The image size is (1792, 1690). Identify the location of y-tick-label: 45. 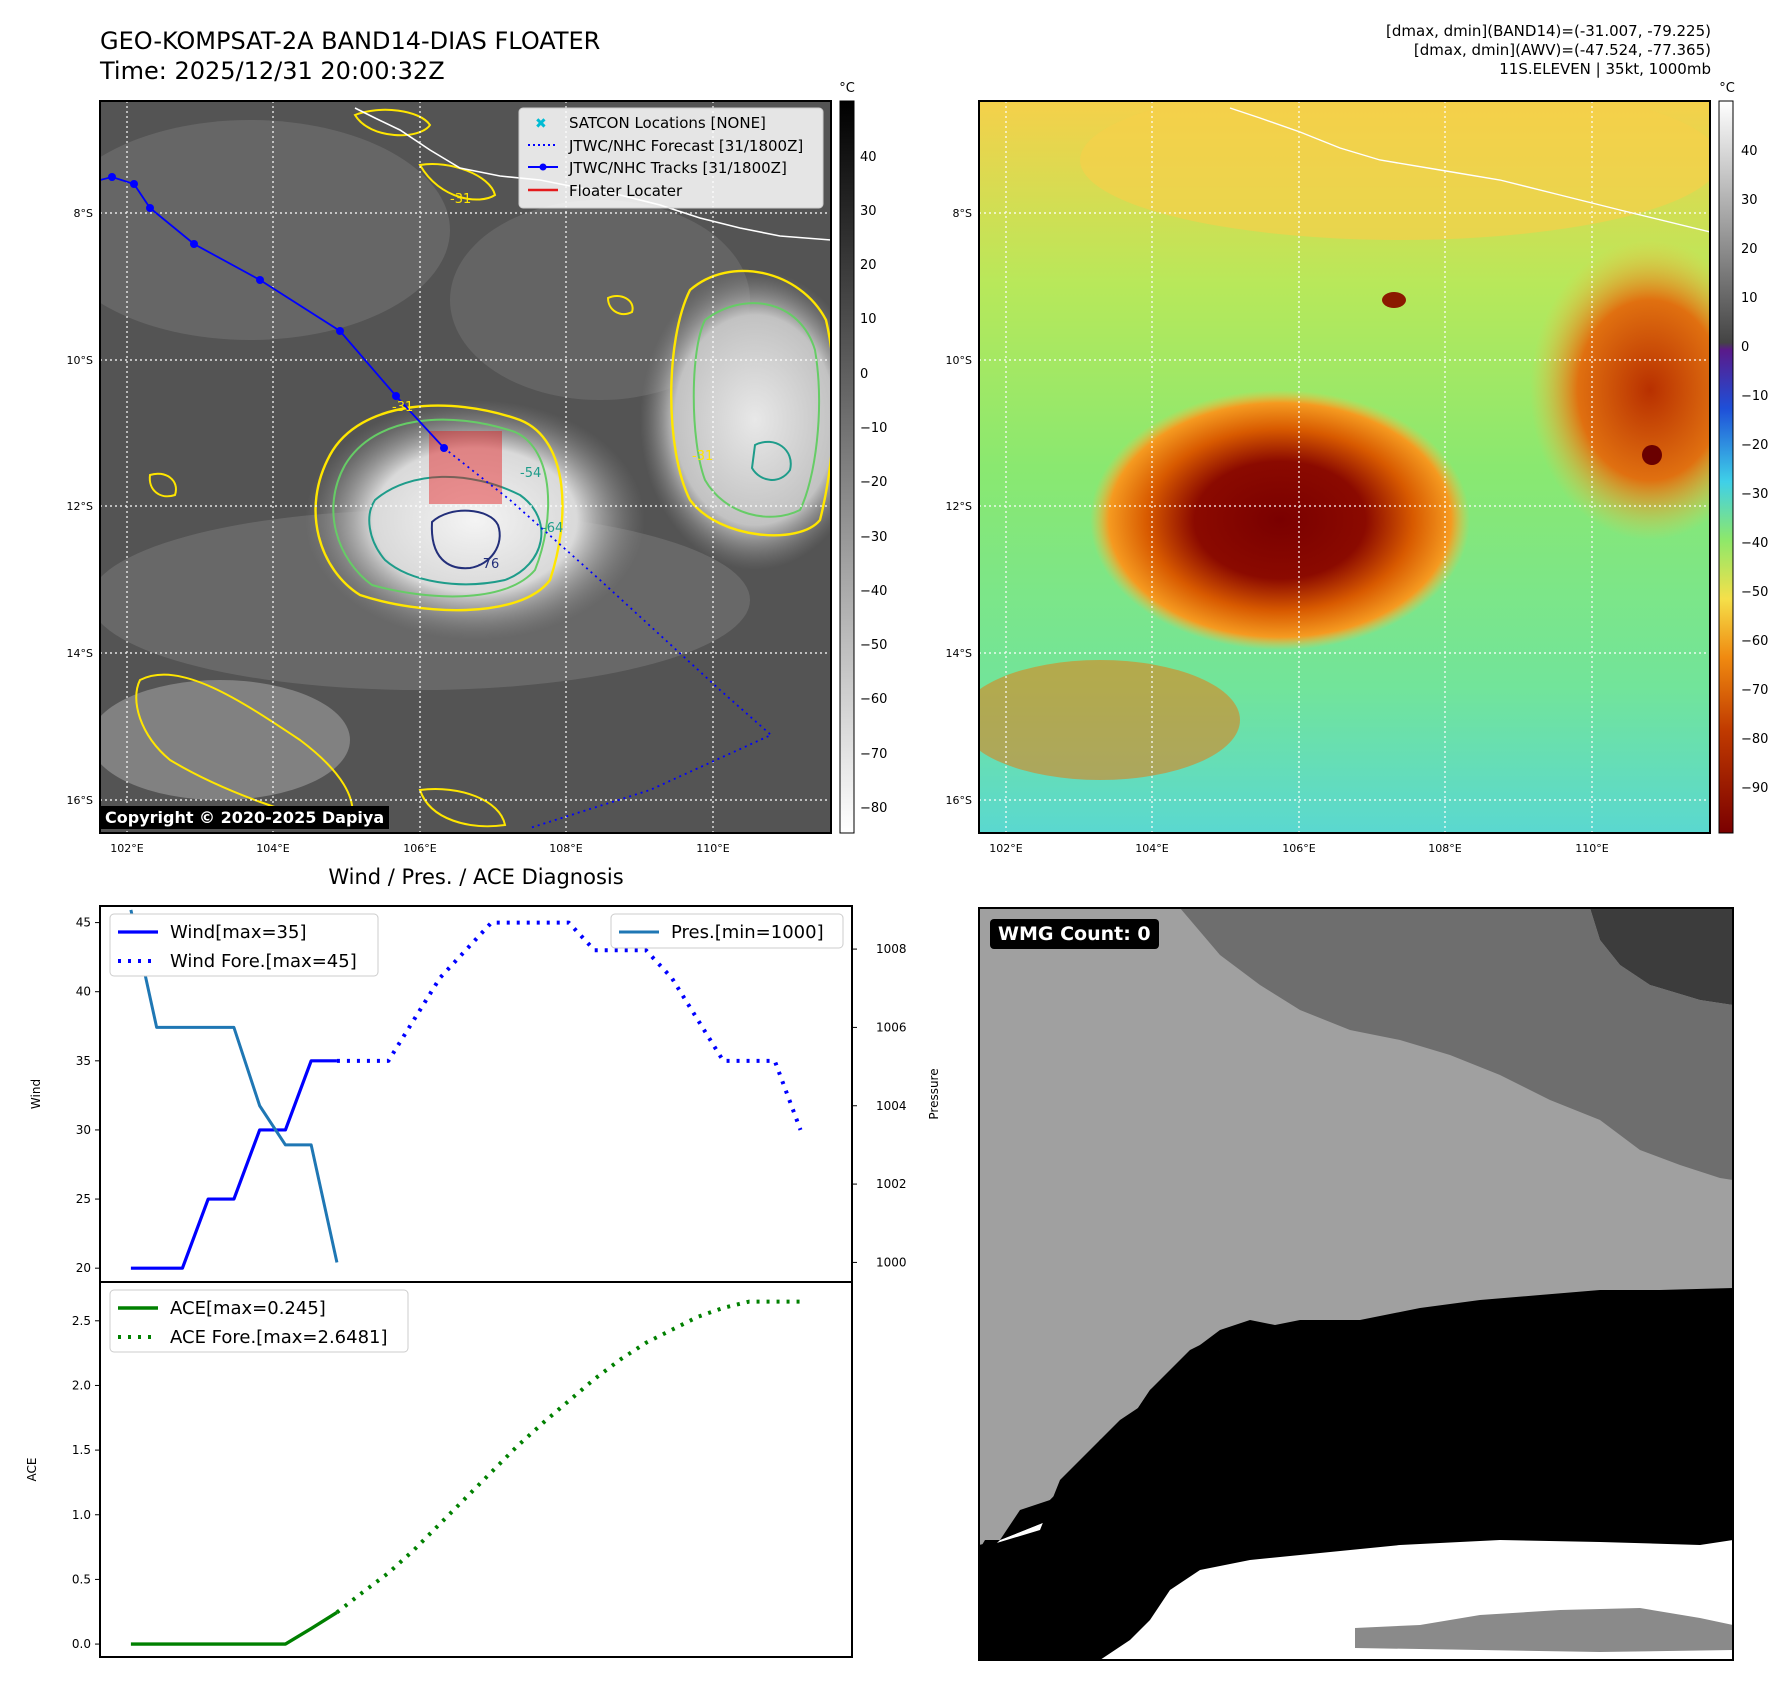
(83, 923).